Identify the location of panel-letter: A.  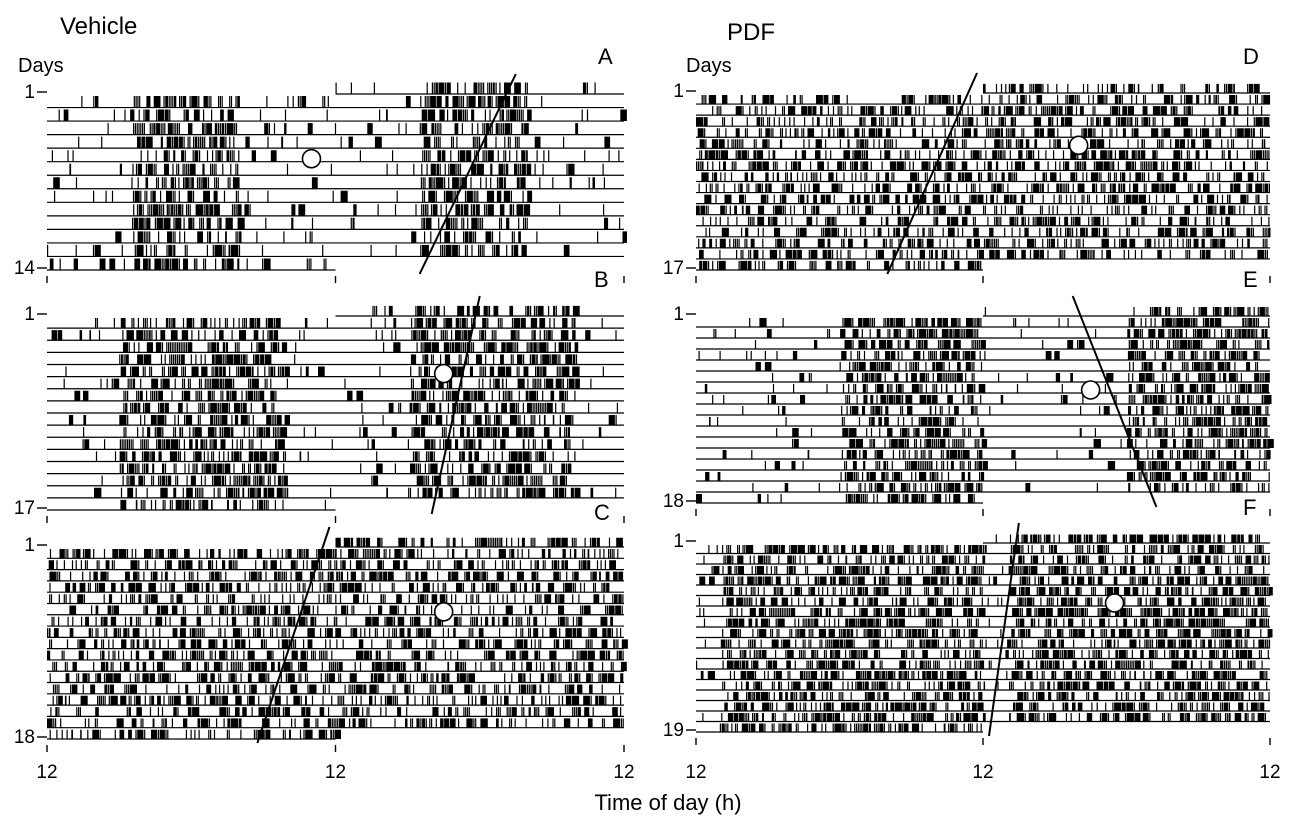
(605, 56).